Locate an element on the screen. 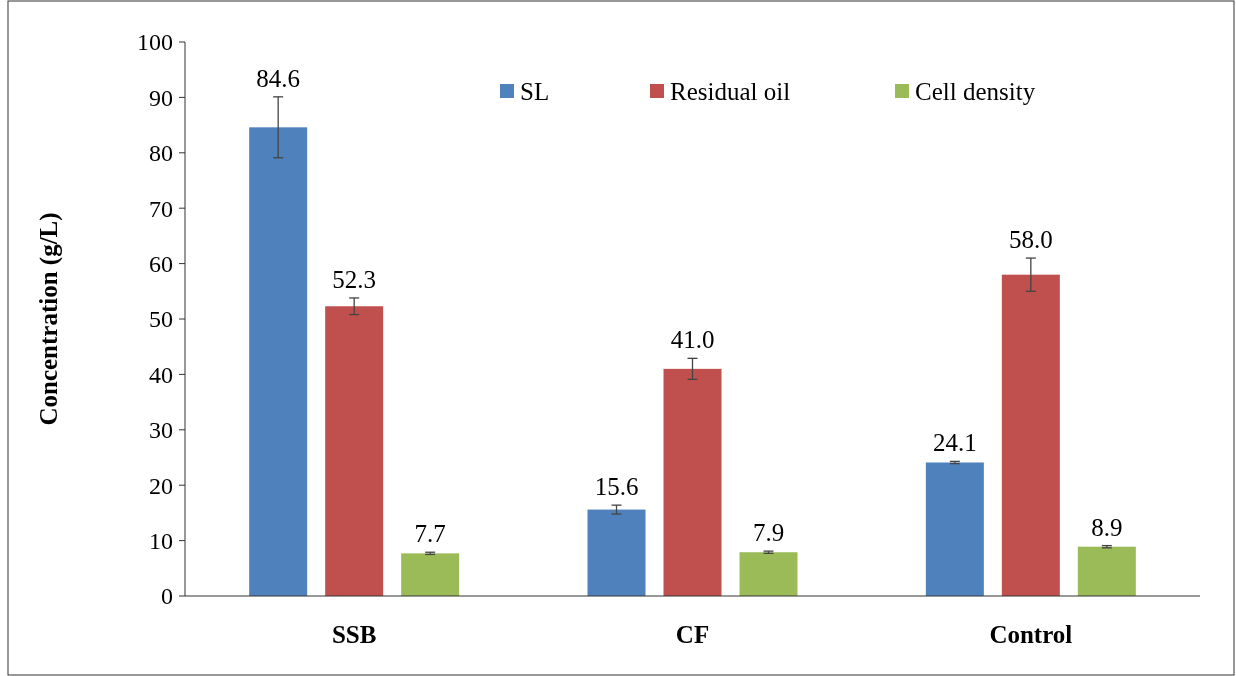  text: 7.9 is located at coordinates (768, 533).